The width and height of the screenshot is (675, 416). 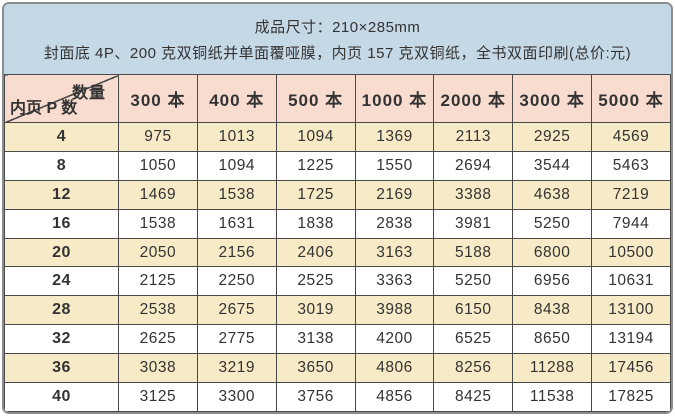 What do you see at coordinates (473, 339) in the screenshot?
I see `price-cell: 6525` at bounding box center [473, 339].